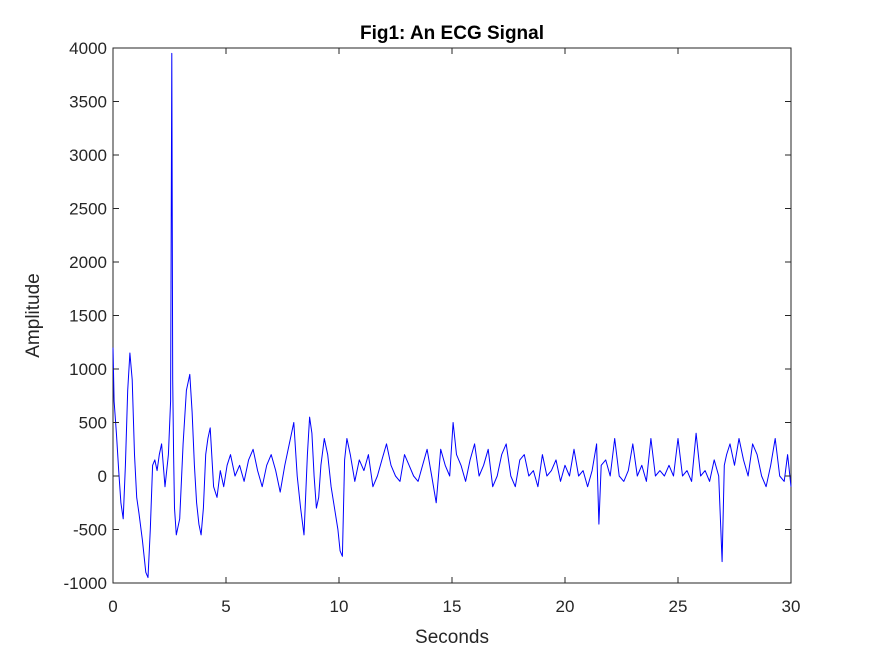 The width and height of the screenshot is (875, 656). I want to click on x-tick-label: 25, so click(678, 606).